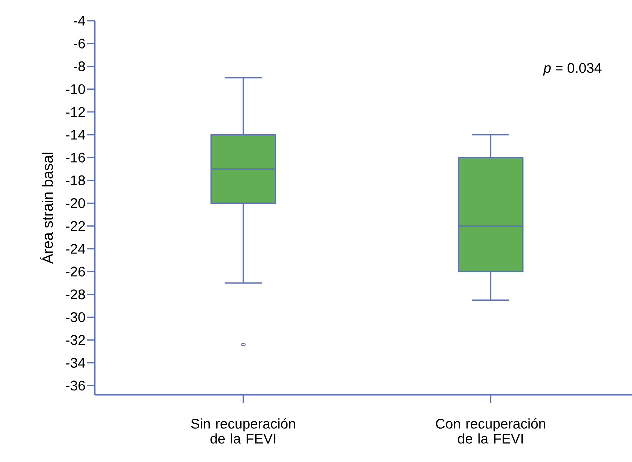  I want to click on y-tick-label: -20, so click(76, 203).